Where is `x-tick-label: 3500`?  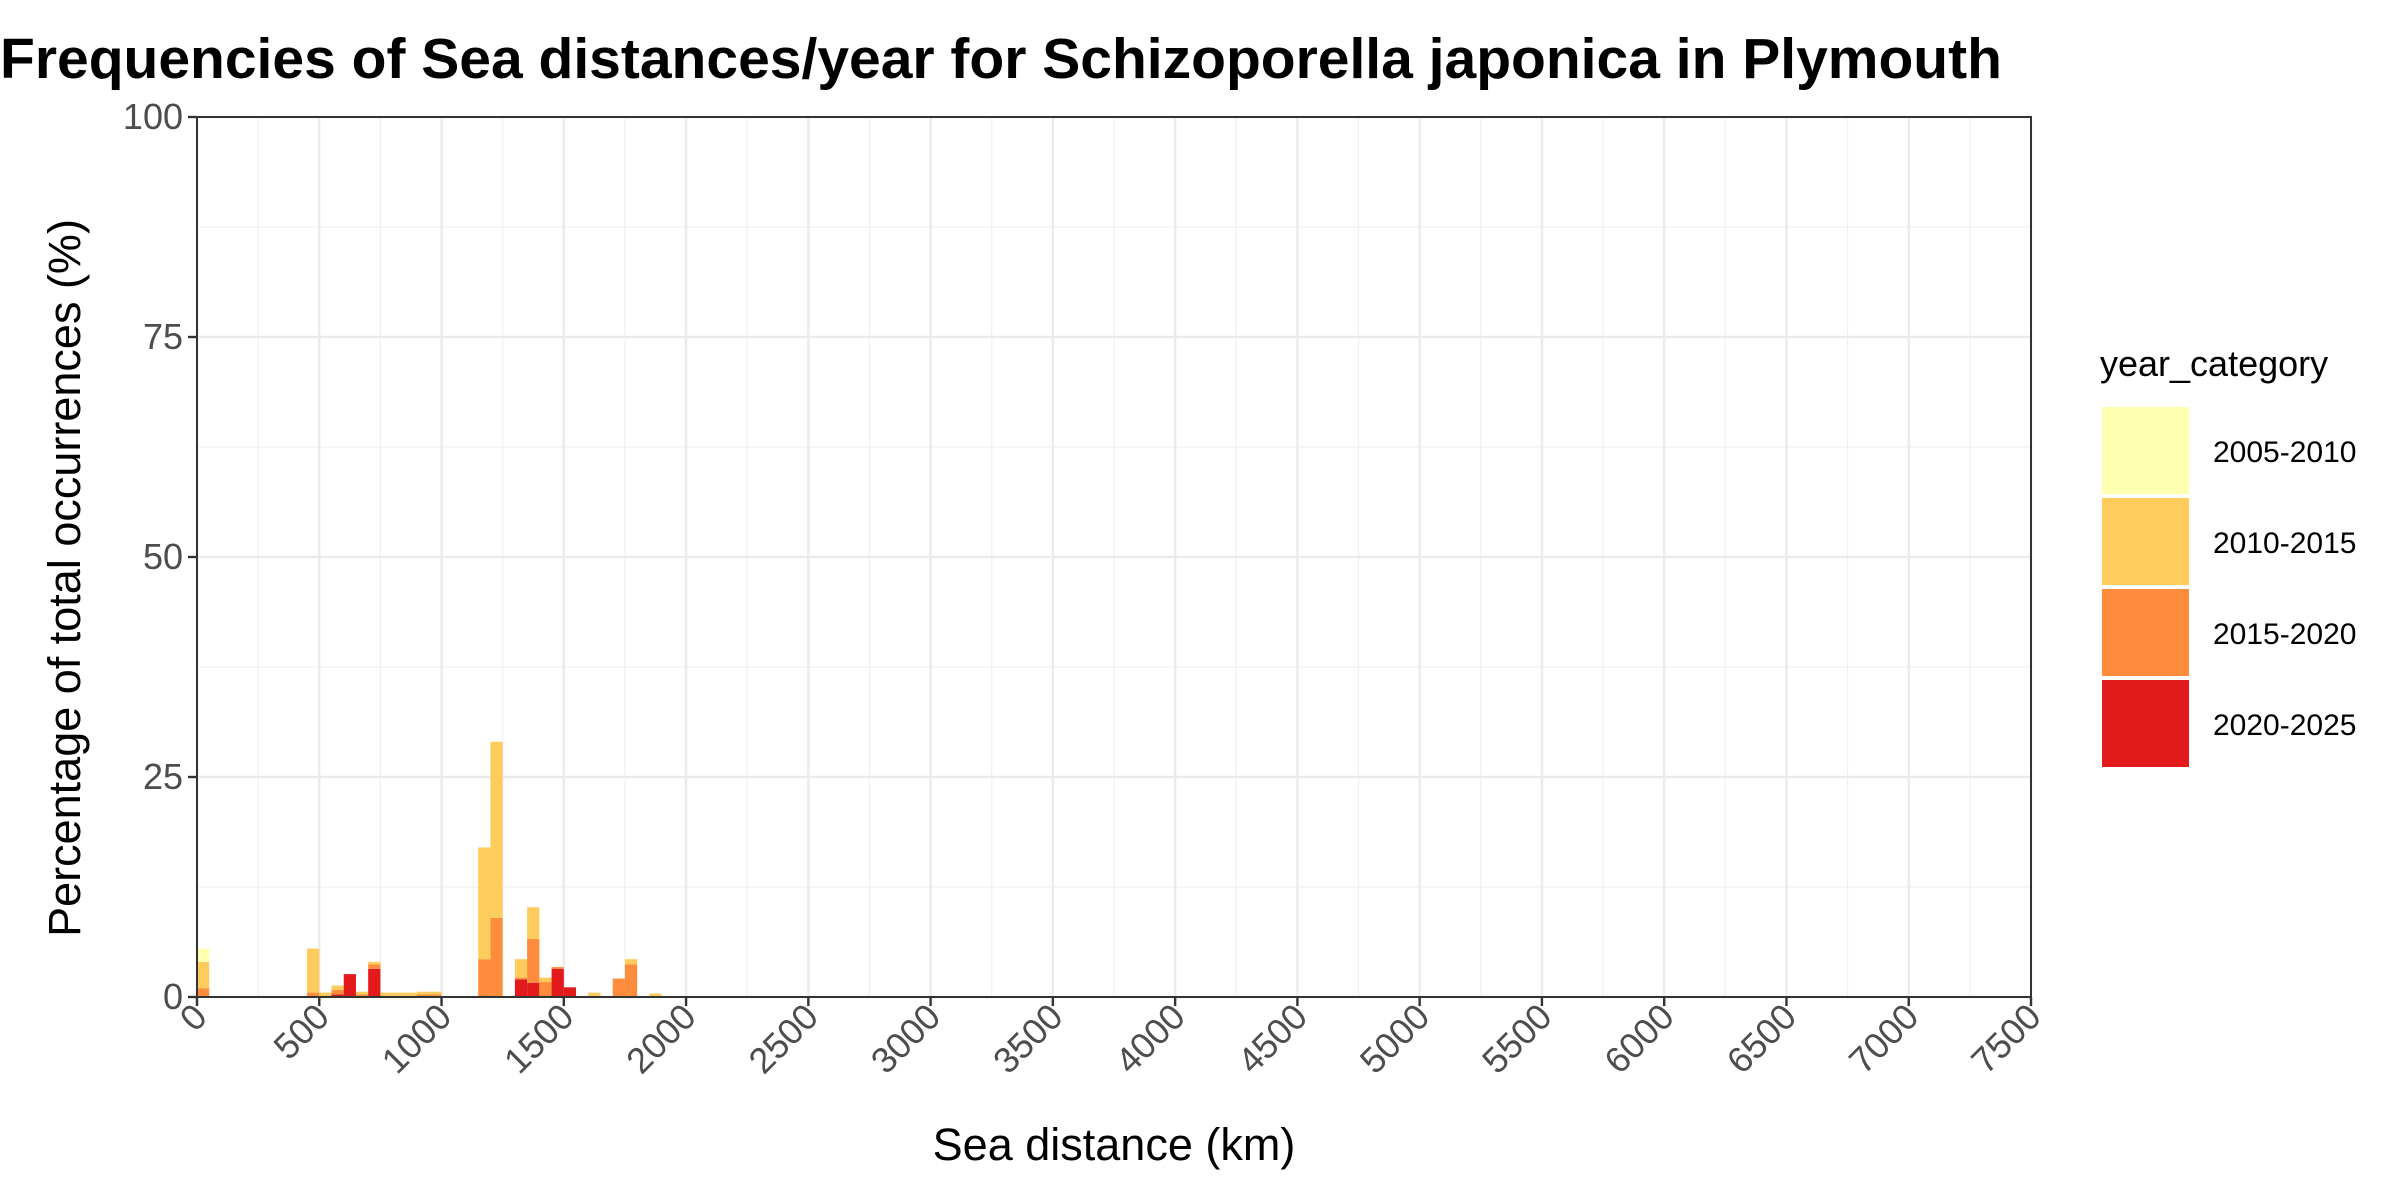
x-tick-label: 3500 is located at coordinates (1028, 1039).